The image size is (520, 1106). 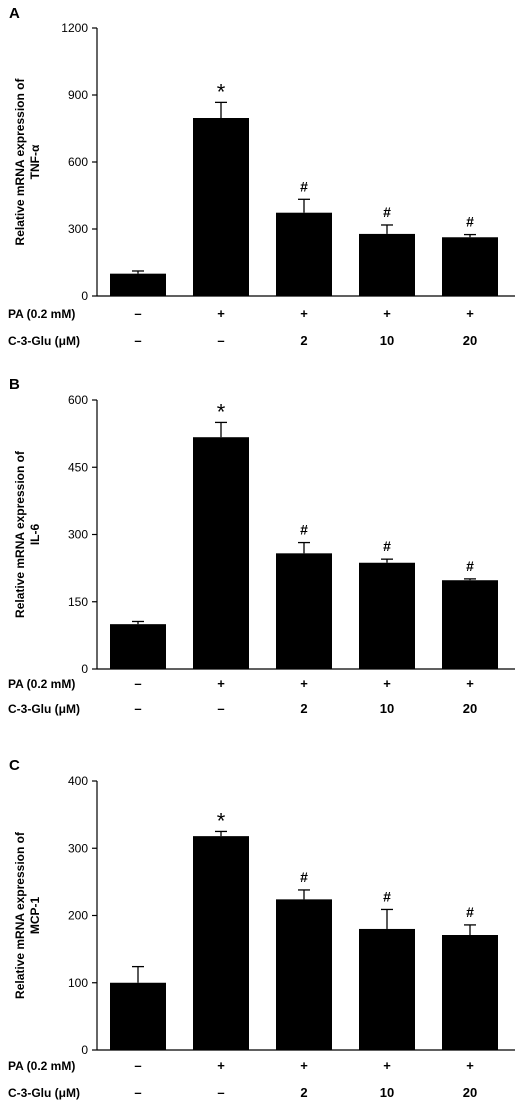 What do you see at coordinates (14, 765) in the screenshot?
I see `panel-letter: C` at bounding box center [14, 765].